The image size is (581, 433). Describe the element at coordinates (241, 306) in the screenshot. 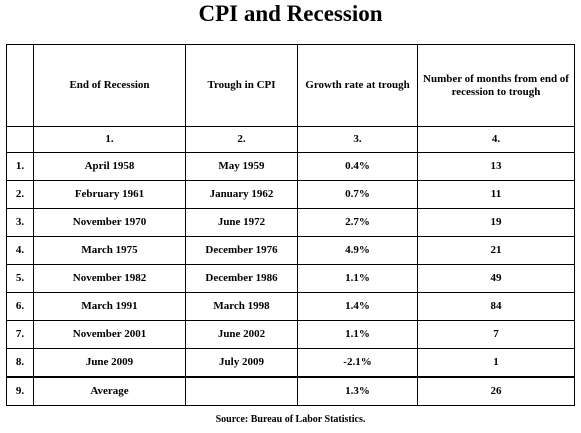

I see `table-cell: March 1998` at that location.